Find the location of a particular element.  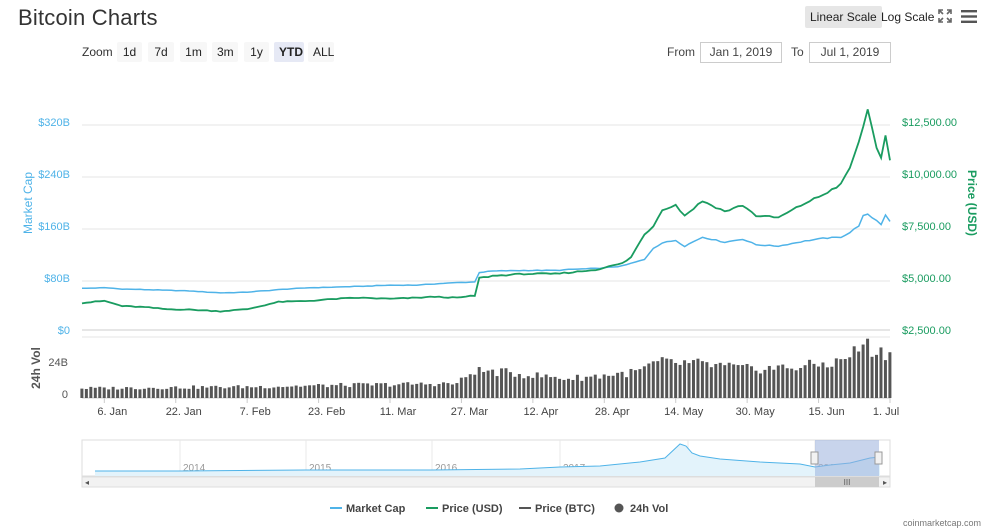

x-tick-label: 1. Jul is located at coordinates (886, 412).